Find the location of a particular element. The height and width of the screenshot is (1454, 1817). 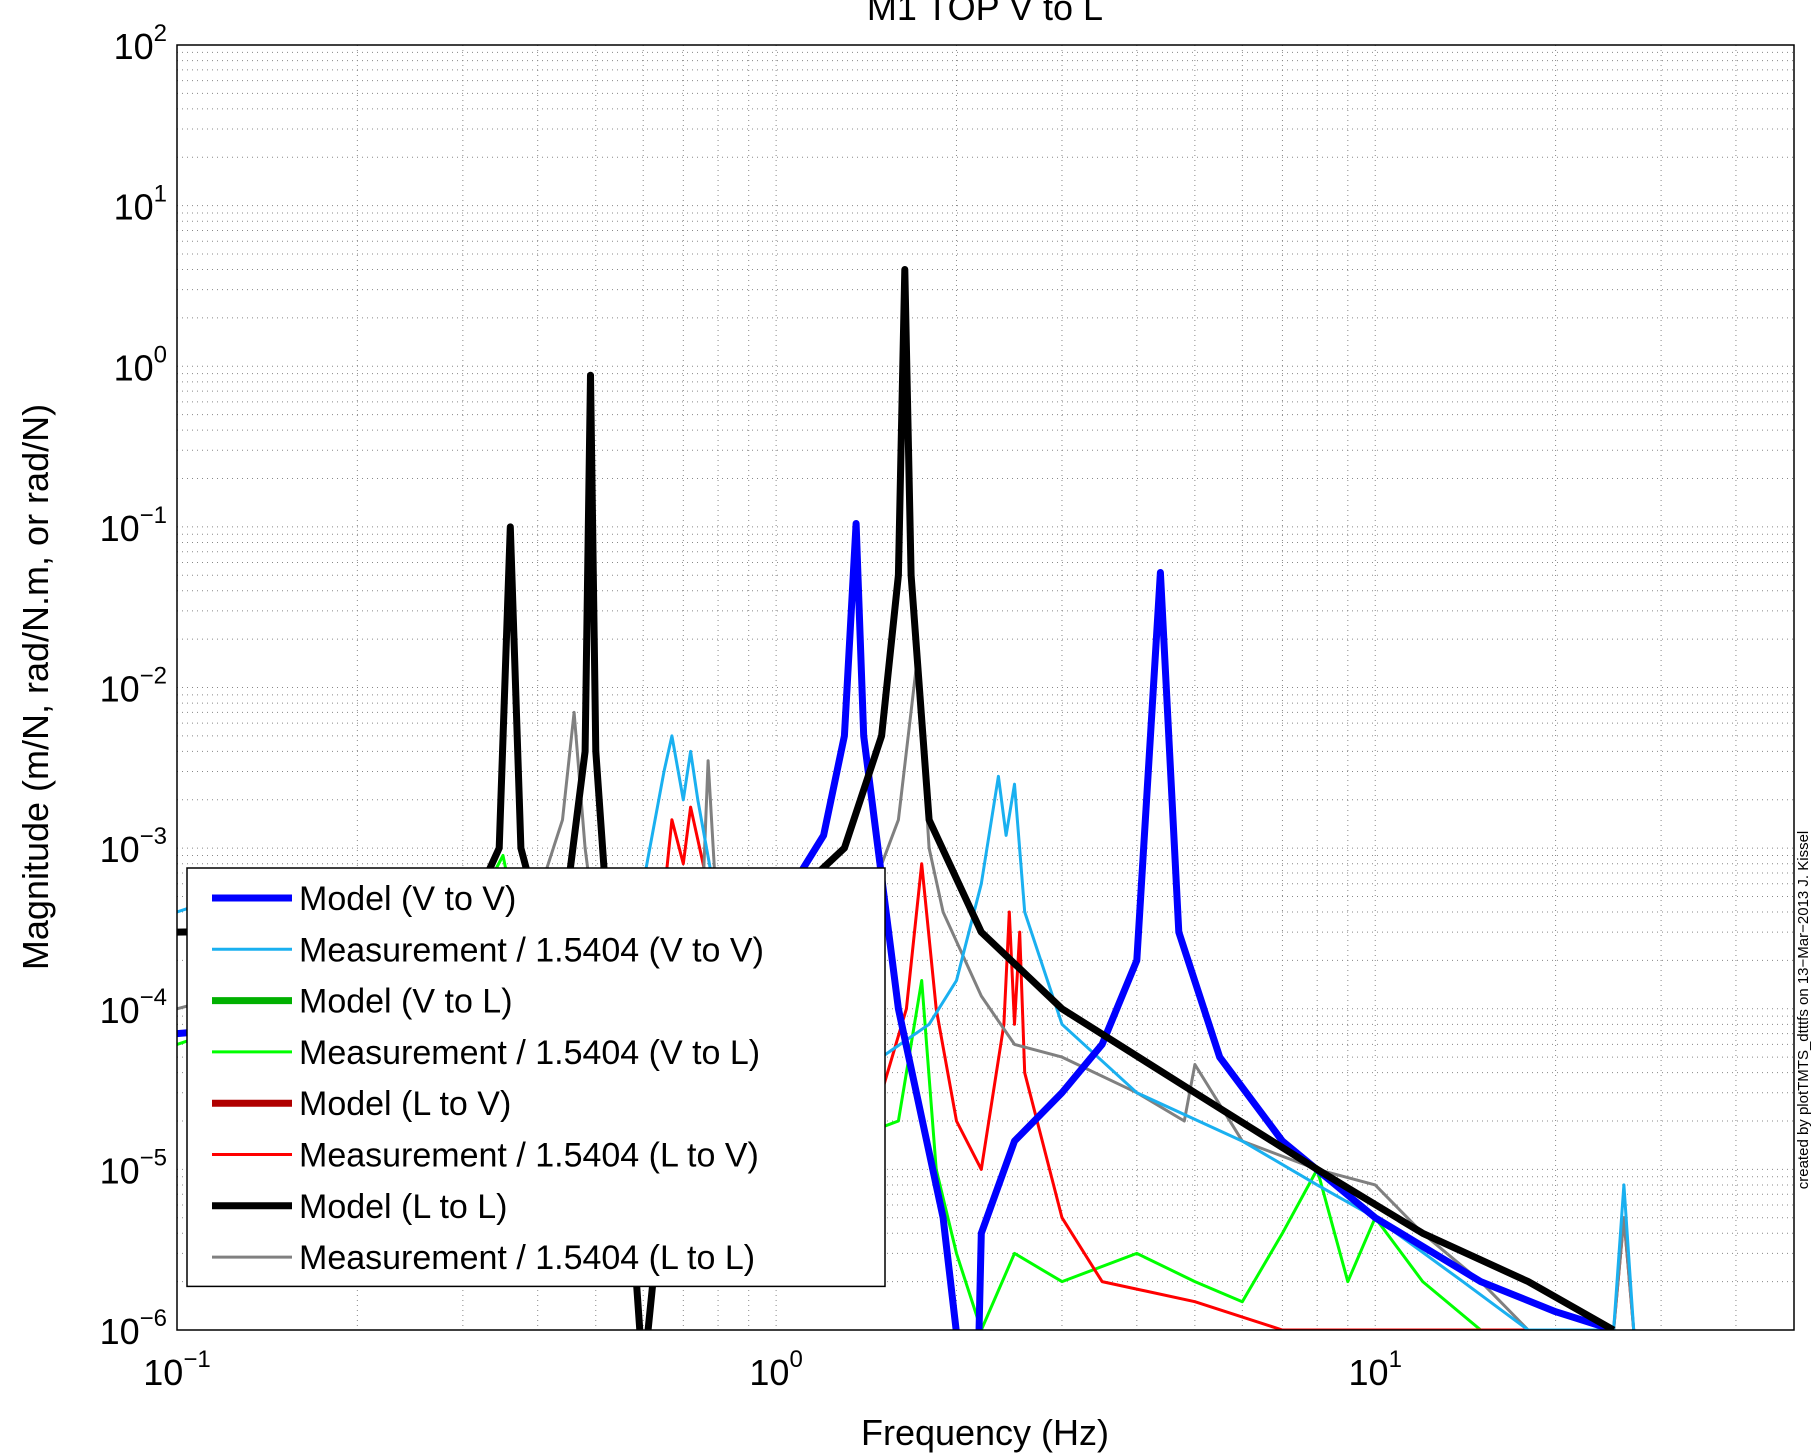

legend-label: Measurement / 1.5404 (V to L) is located at coordinates (529, 1053).